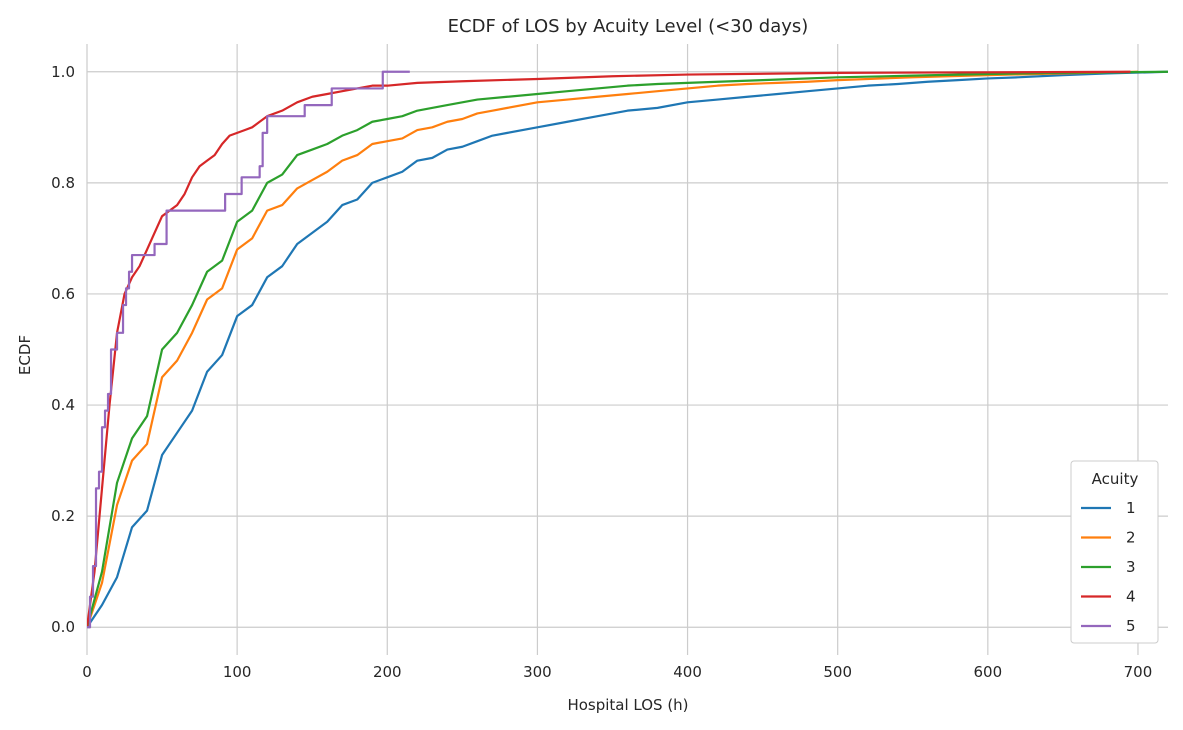 This screenshot has width=1183, height=730. Describe the element at coordinates (687, 672) in the screenshot. I see `x-tick-label: 400` at that location.